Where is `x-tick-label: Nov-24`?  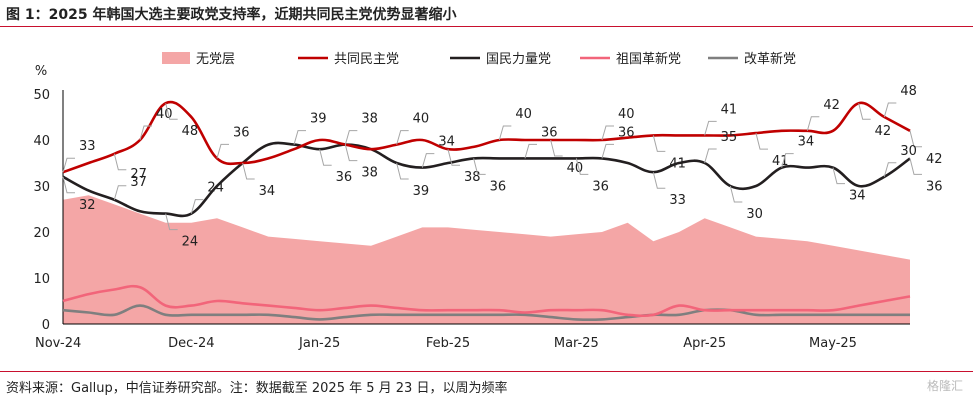 x-tick-label: Nov-24 is located at coordinates (58, 343).